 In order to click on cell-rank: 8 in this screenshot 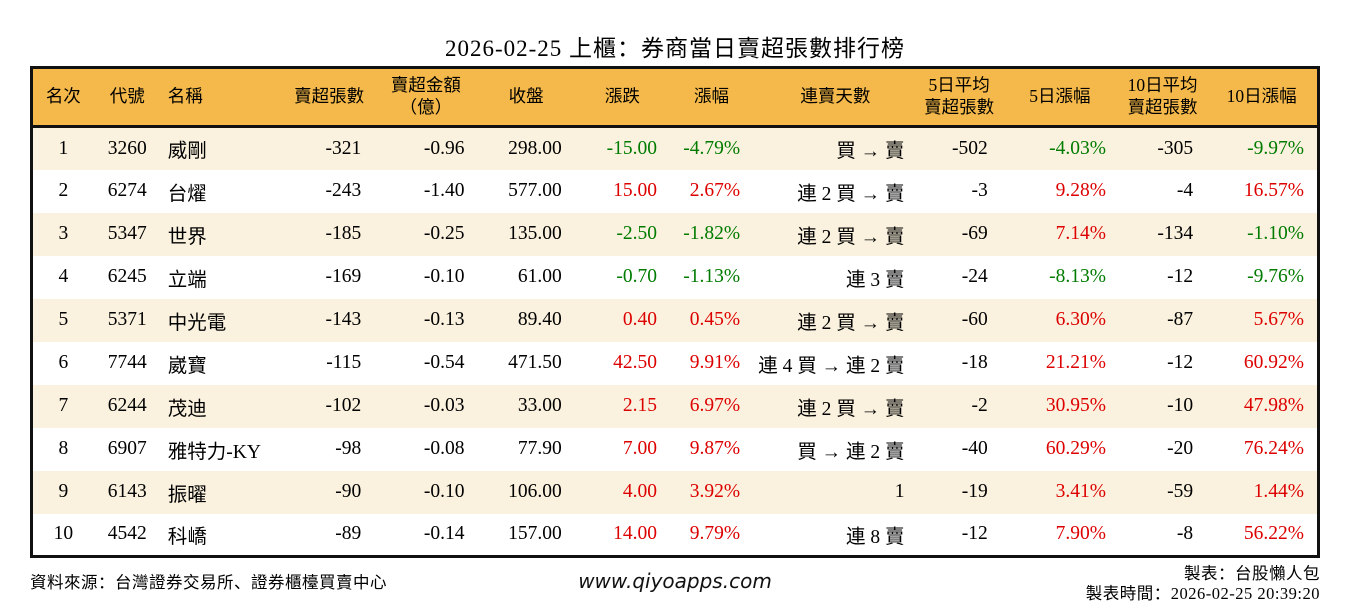, I will do `click(63, 448)`.